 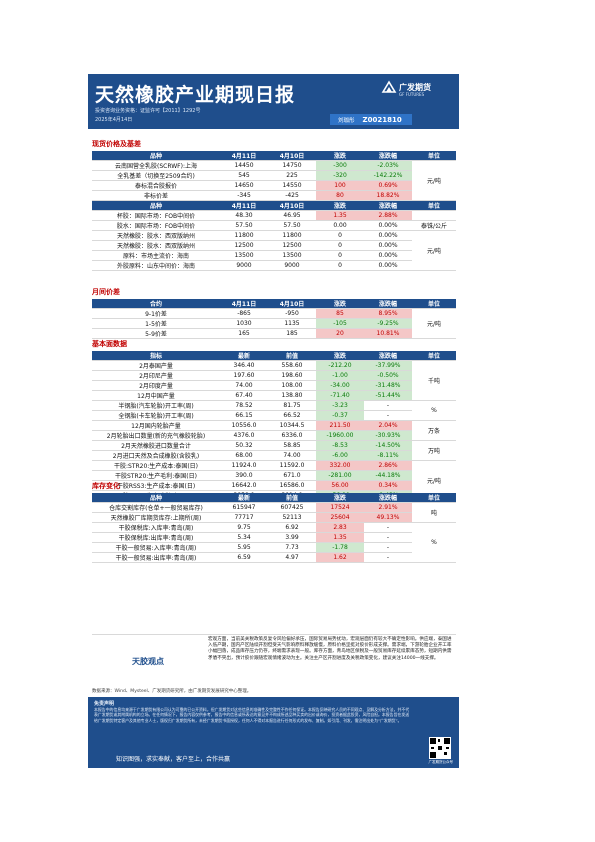 What do you see at coordinates (244, 557) in the screenshot?
I see `value-cell: 6.59` at bounding box center [244, 557].